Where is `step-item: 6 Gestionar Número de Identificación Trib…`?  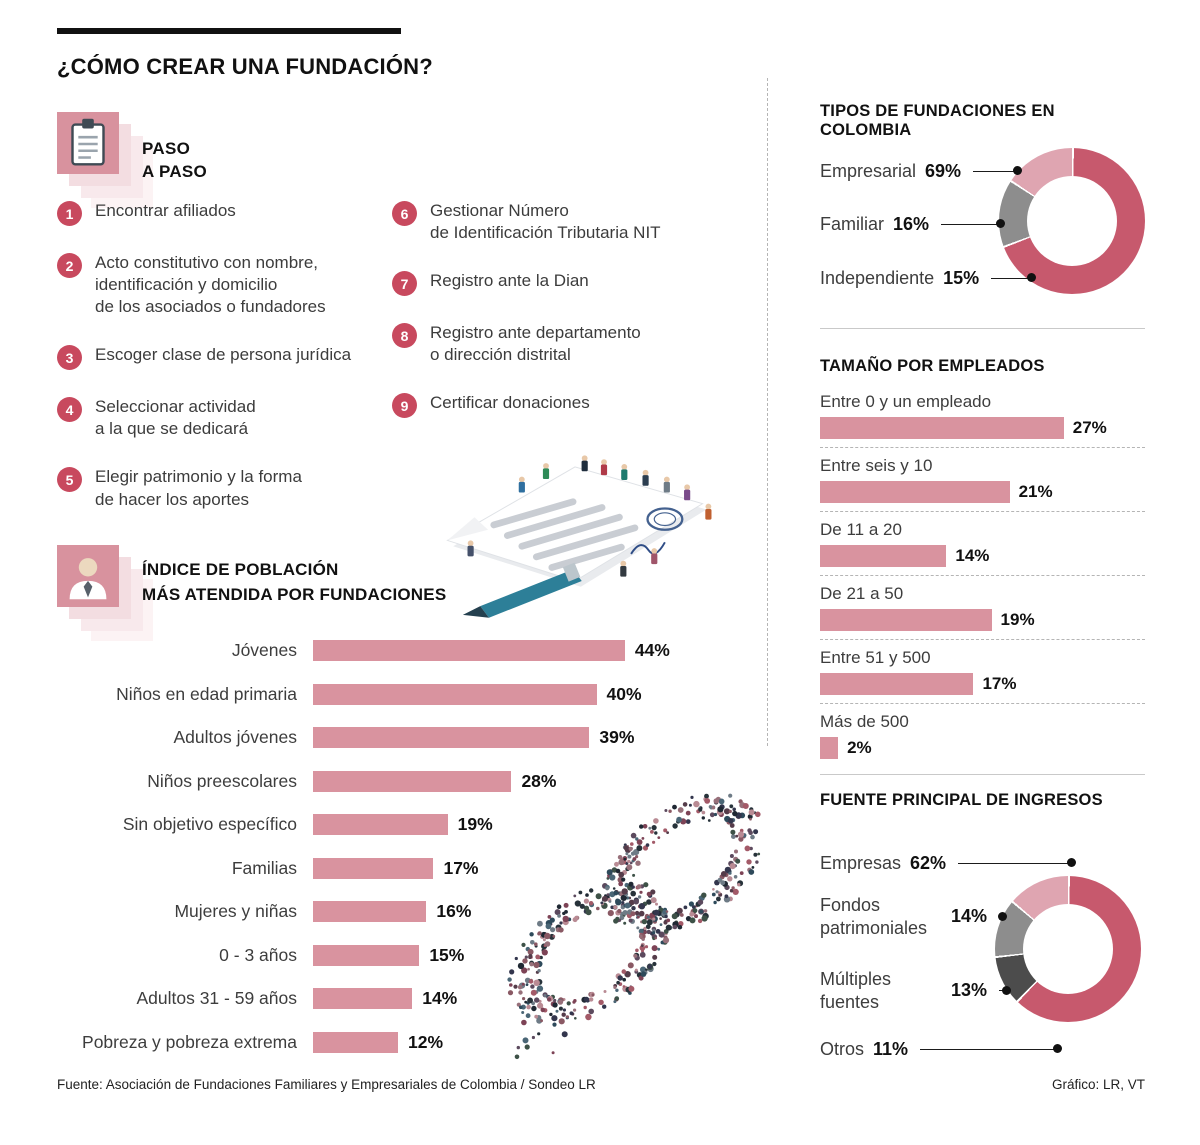
step-item: 6 Gestionar Número de Identificación Trib… is located at coordinates (564, 222).